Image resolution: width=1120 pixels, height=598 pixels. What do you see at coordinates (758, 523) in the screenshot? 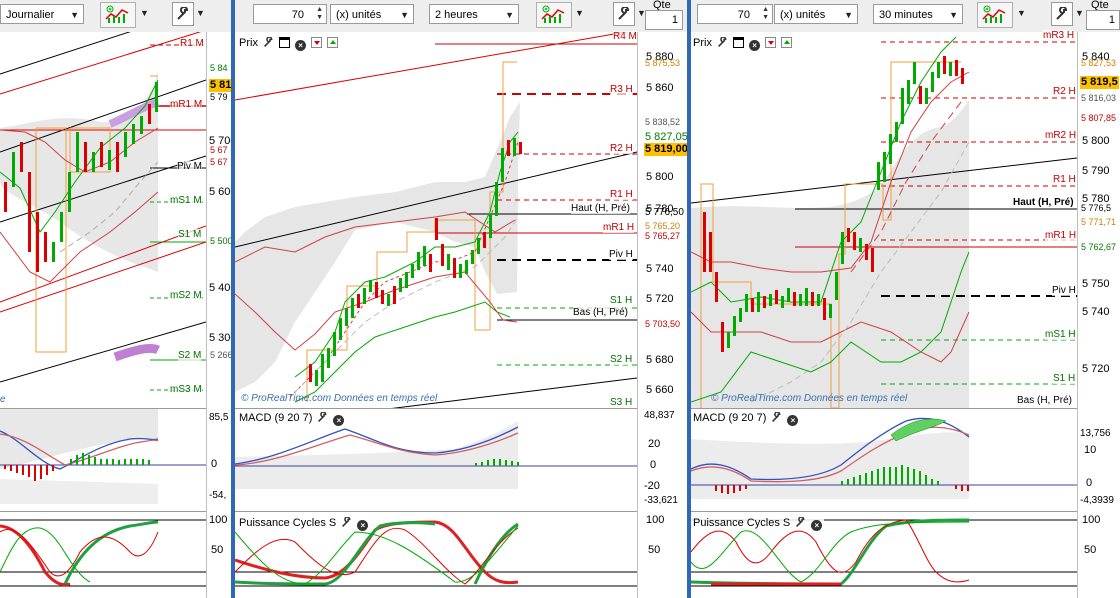
I see `cycles-panel-title: Puissance Cycles S ×` at bounding box center [758, 523].